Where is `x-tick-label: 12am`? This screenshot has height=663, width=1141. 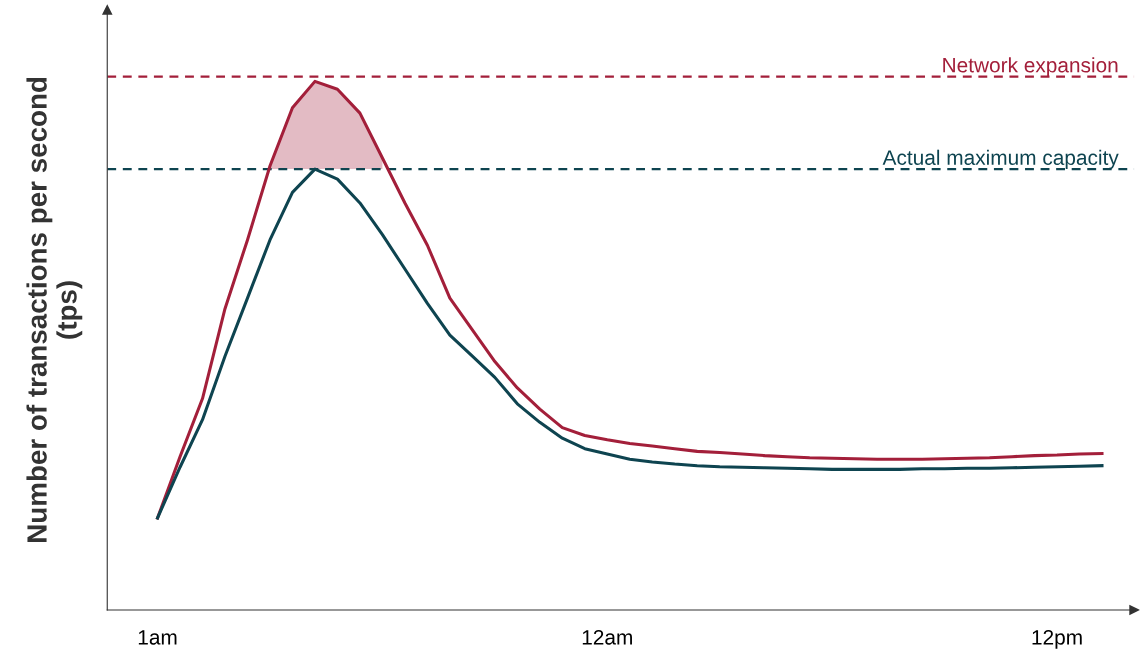 x-tick-label: 12am is located at coordinates (607, 637).